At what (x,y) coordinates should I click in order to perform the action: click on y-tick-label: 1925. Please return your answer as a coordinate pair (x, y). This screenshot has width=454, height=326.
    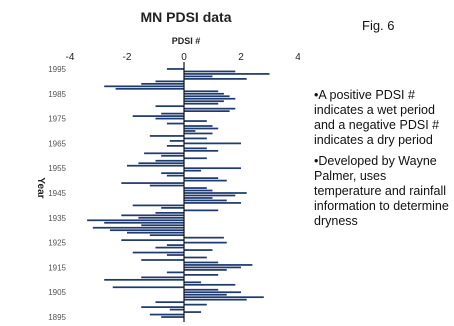
    Looking at the image, I should click on (57, 243).